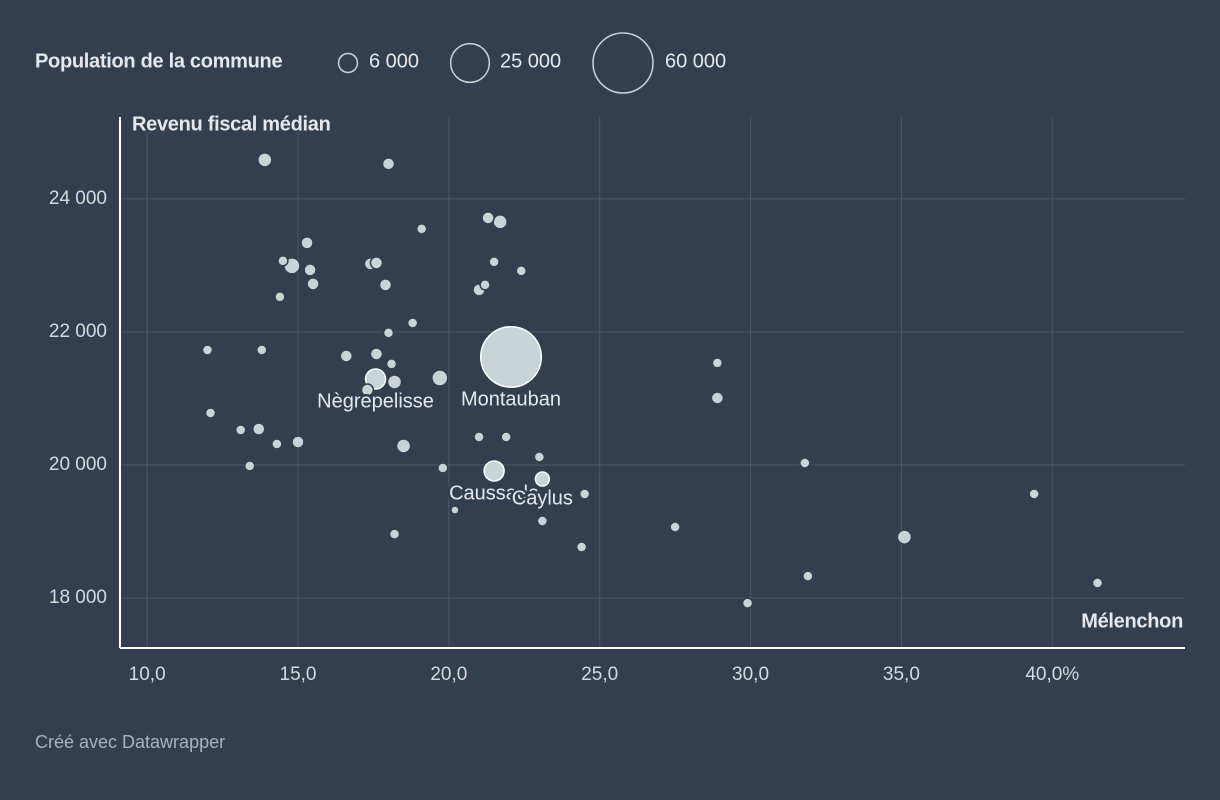  I want to click on legend-label: 6 000, so click(394, 61).